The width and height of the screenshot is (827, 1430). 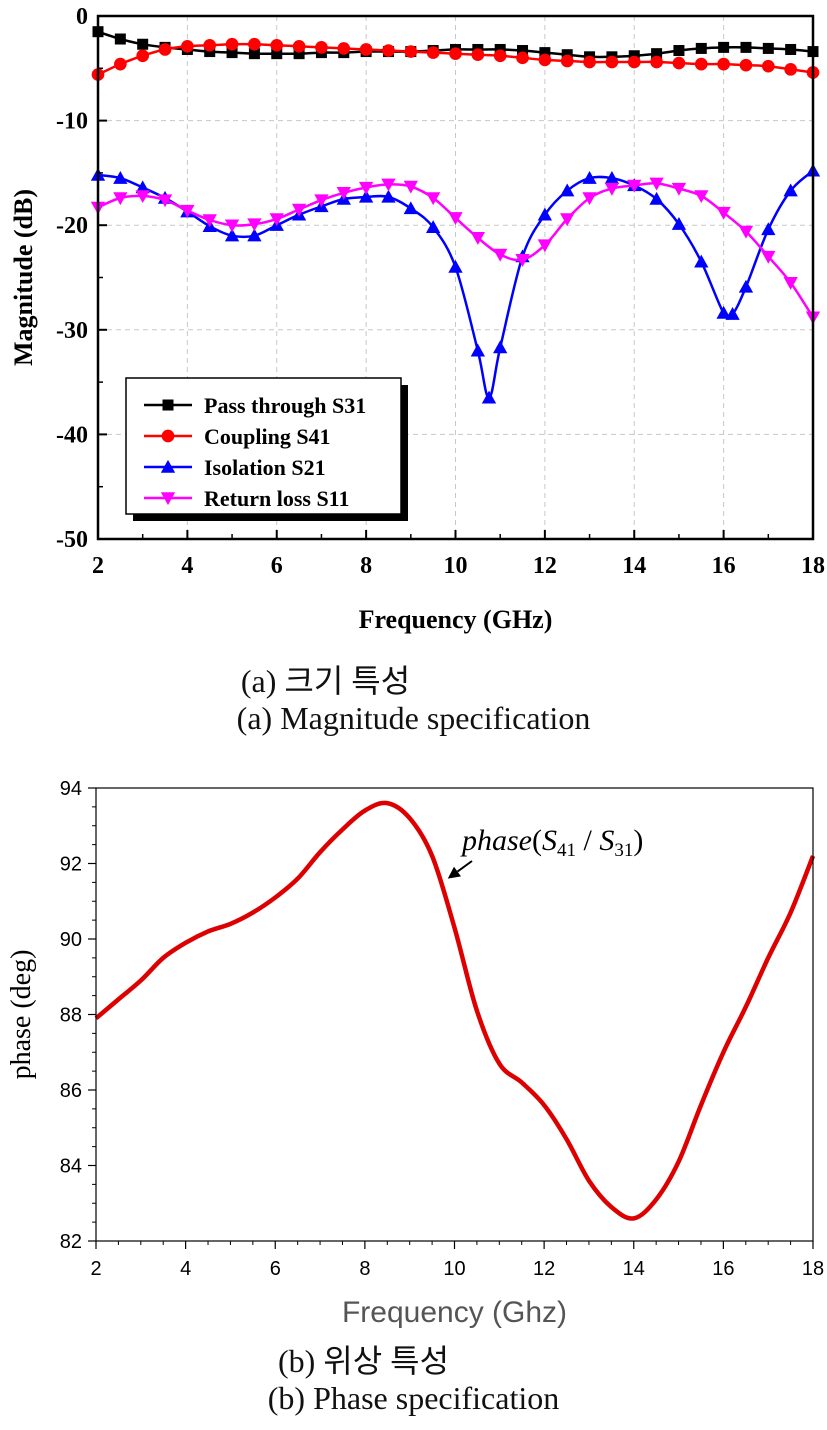 I want to click on x-tick-label: 6, so click(x=275, y=1269).